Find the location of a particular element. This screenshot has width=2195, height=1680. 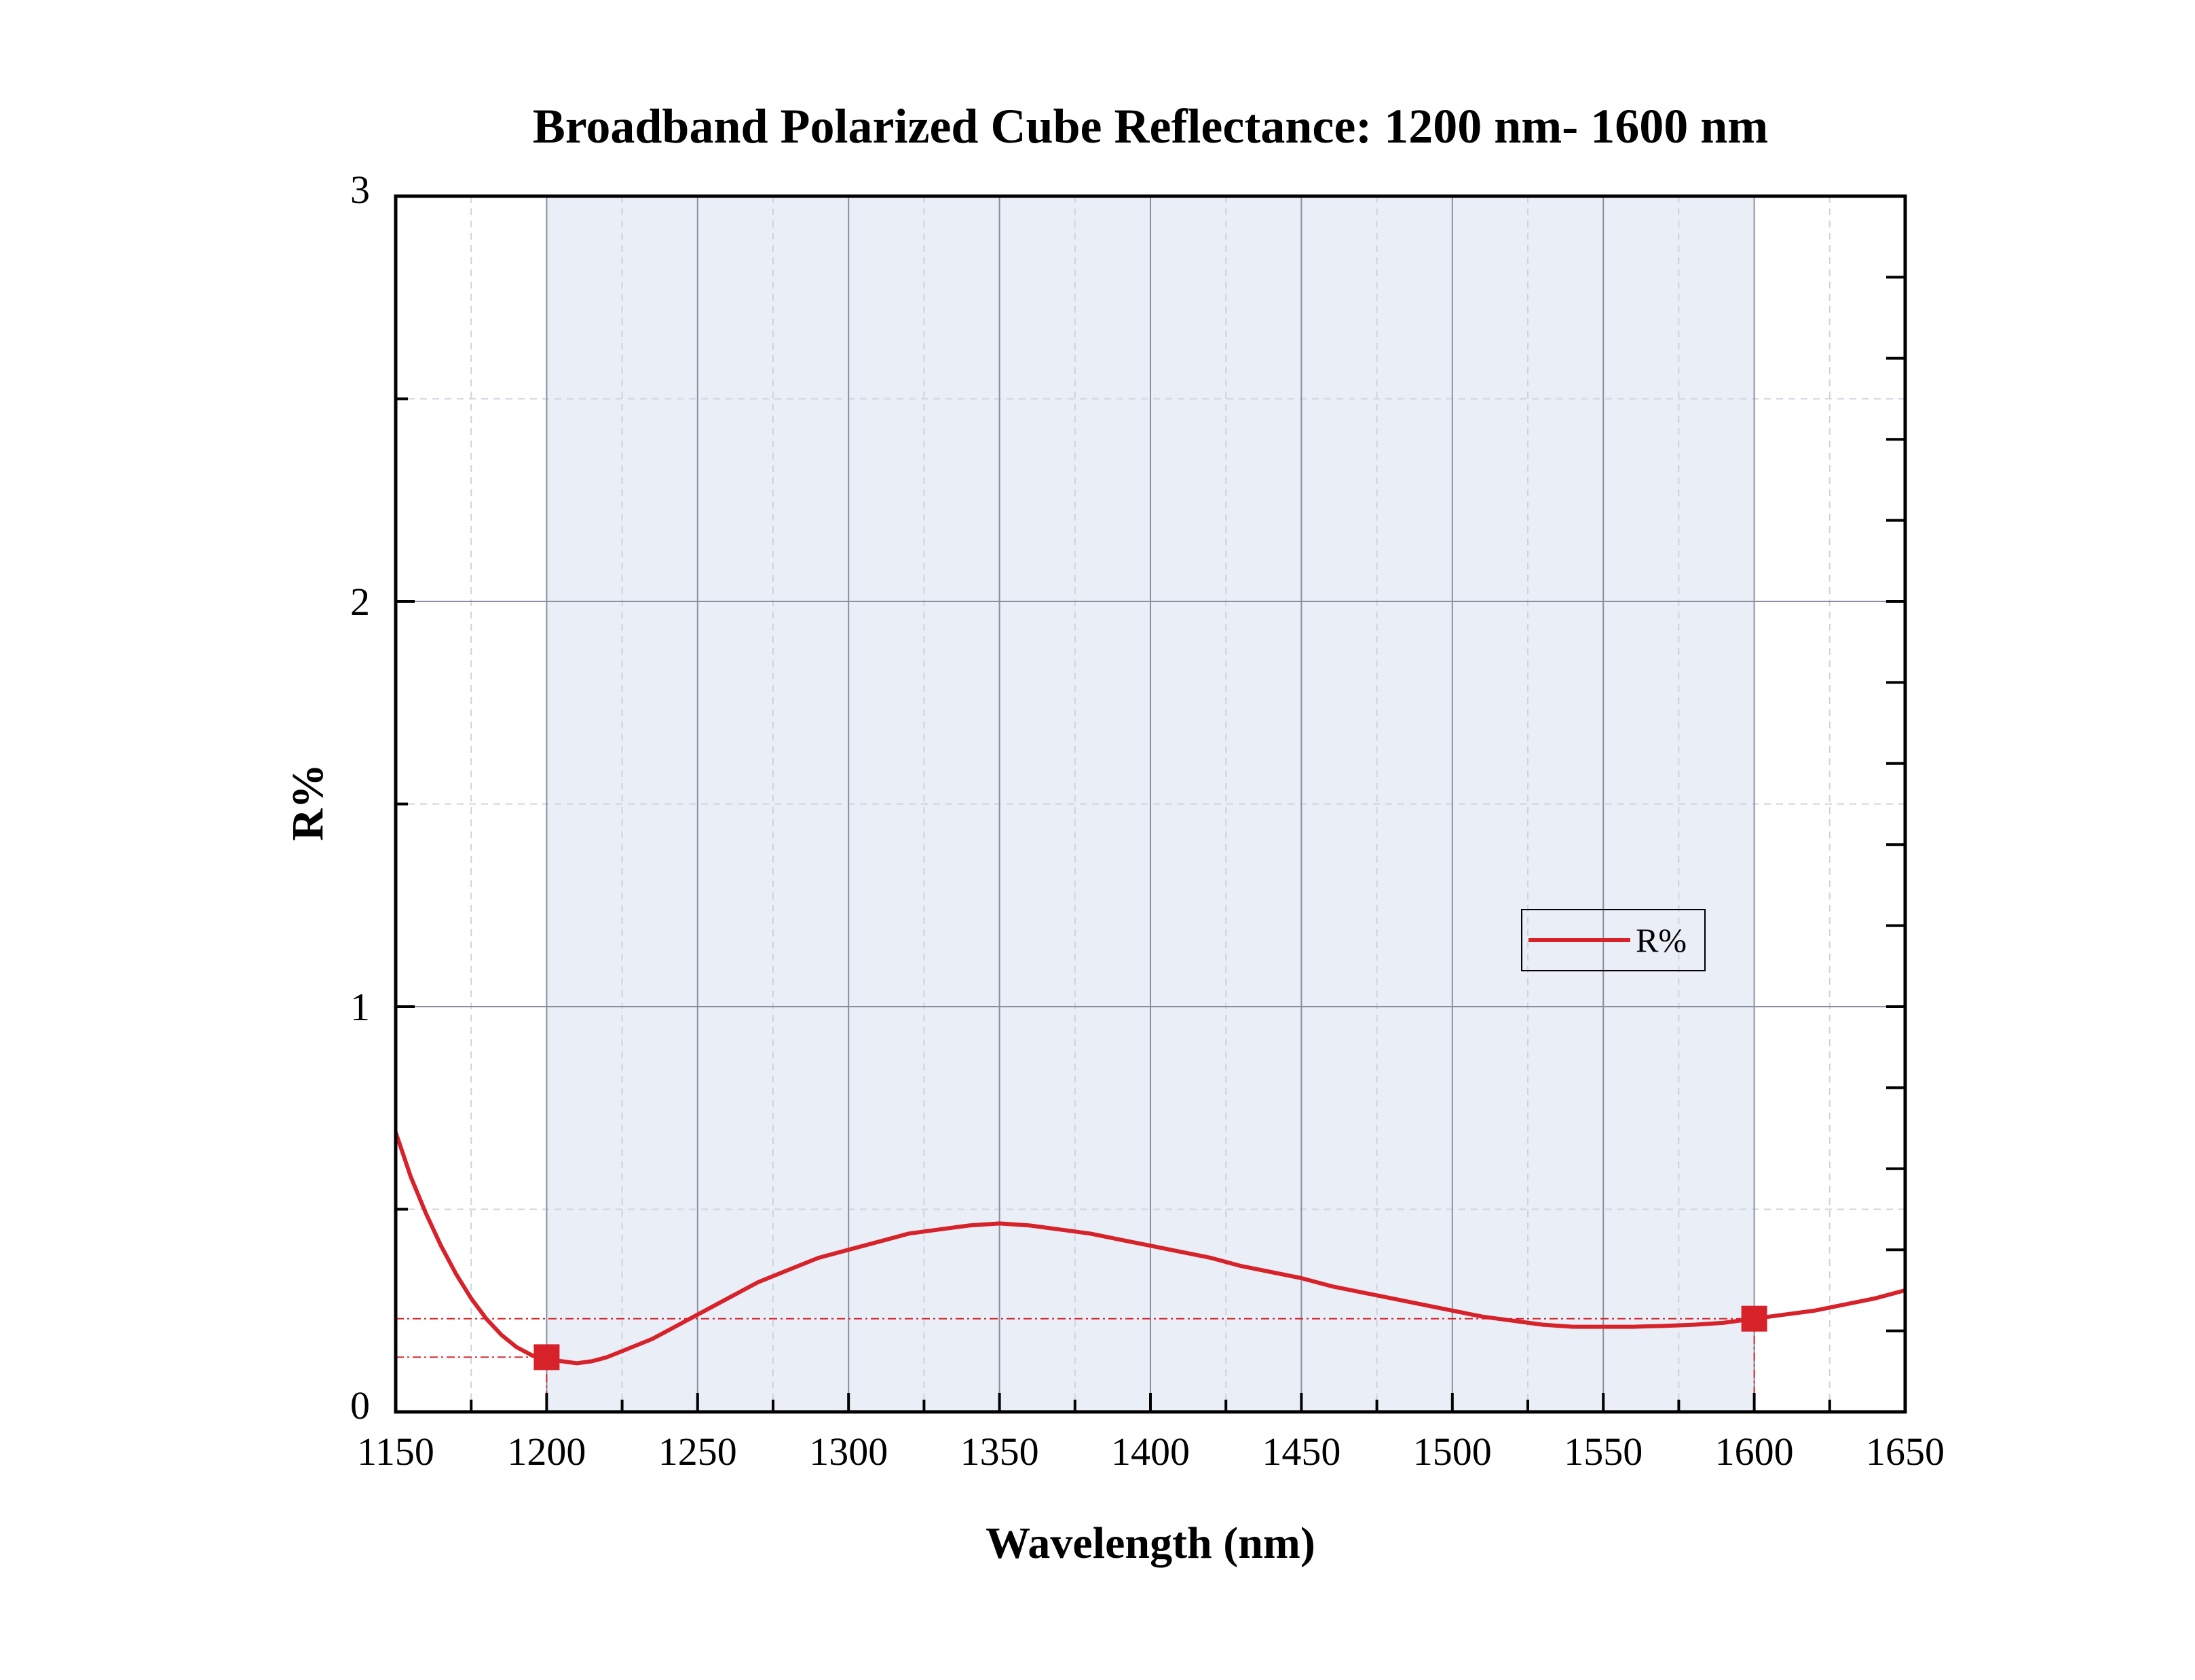

y-tick-label: 1 is located at coordinates (360, 1007).